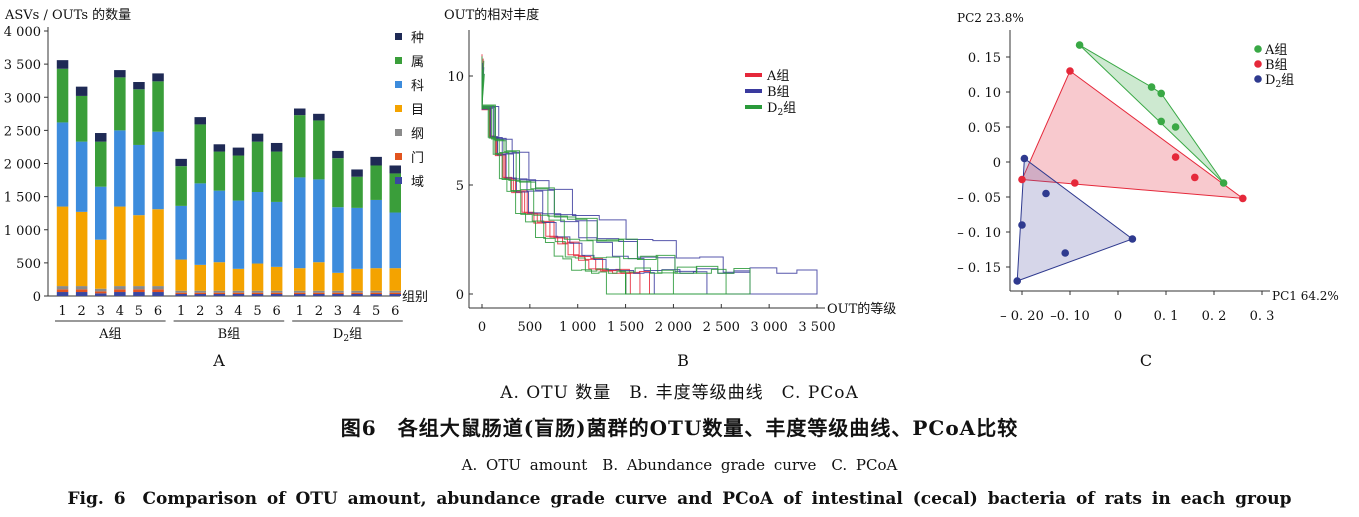  What do you see at coordinates (398, 108) in the screenshot?
I see `legend-swatch-目` at bounding box center [398, 108].